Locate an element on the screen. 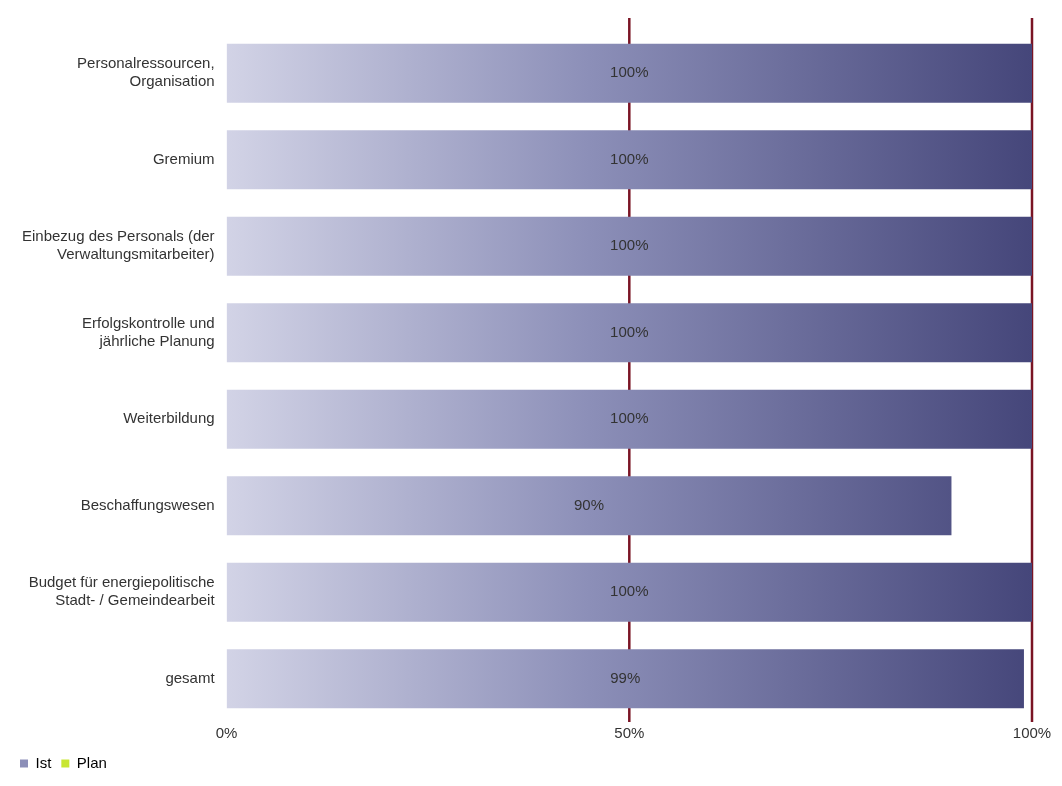 The image size is (1062, 786). y-tick-label: Einbezug des Personals (der Verwaltungsmitarbeiter) is located at coordinates (118, 245).